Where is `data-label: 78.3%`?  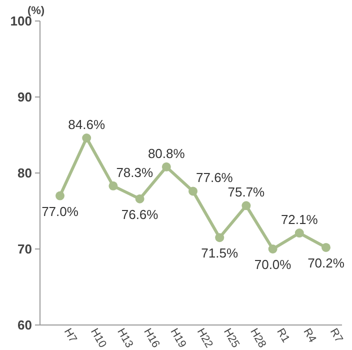 data-label: 78.3% is located at coordinates (135, 172).